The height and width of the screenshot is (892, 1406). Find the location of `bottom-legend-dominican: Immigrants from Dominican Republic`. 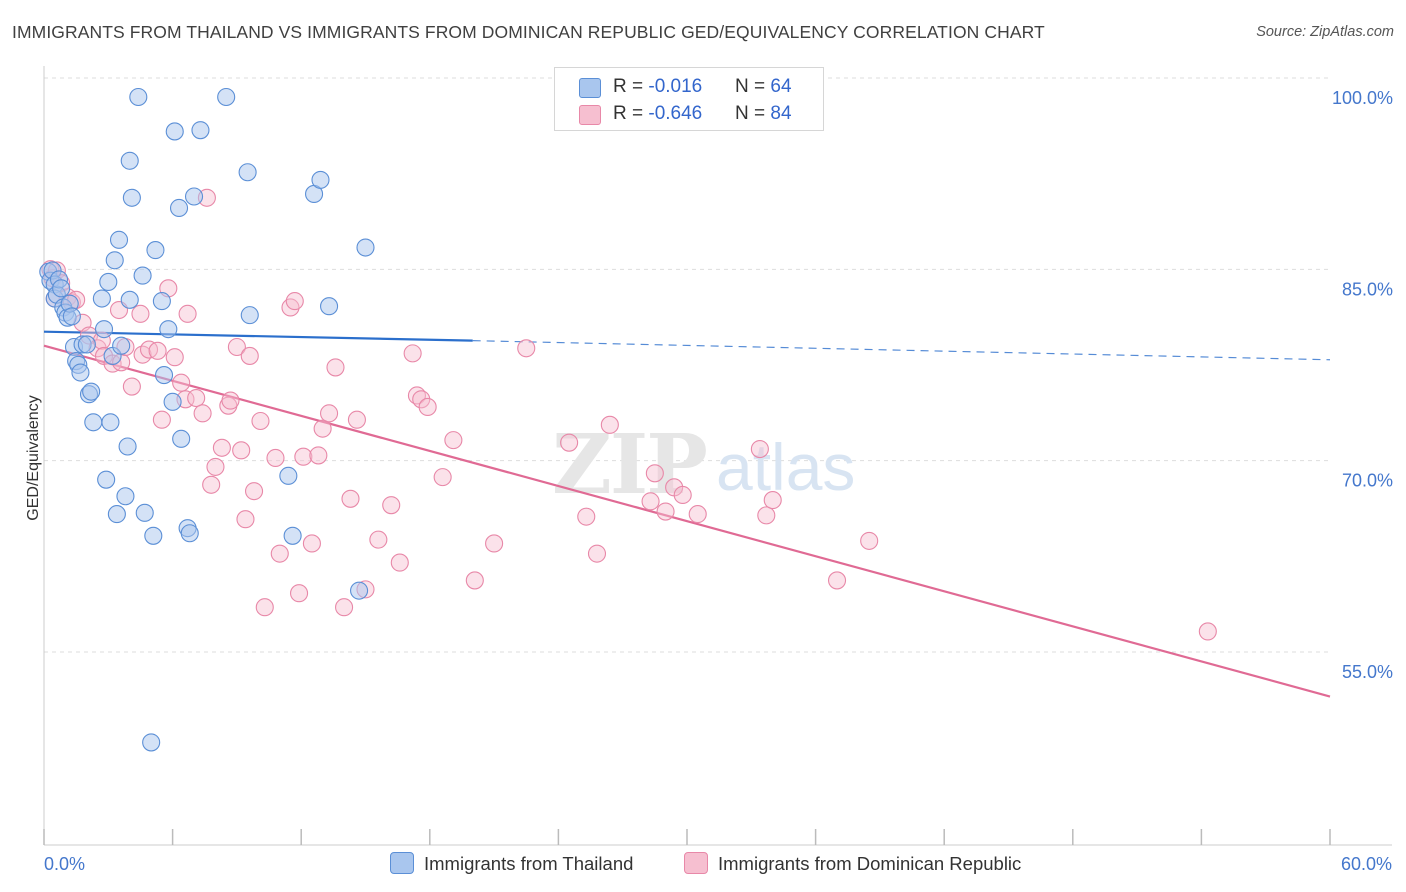

bottom-legend-dominican: Immigrants from Dominican Republic is located at coordinates (852, 863).